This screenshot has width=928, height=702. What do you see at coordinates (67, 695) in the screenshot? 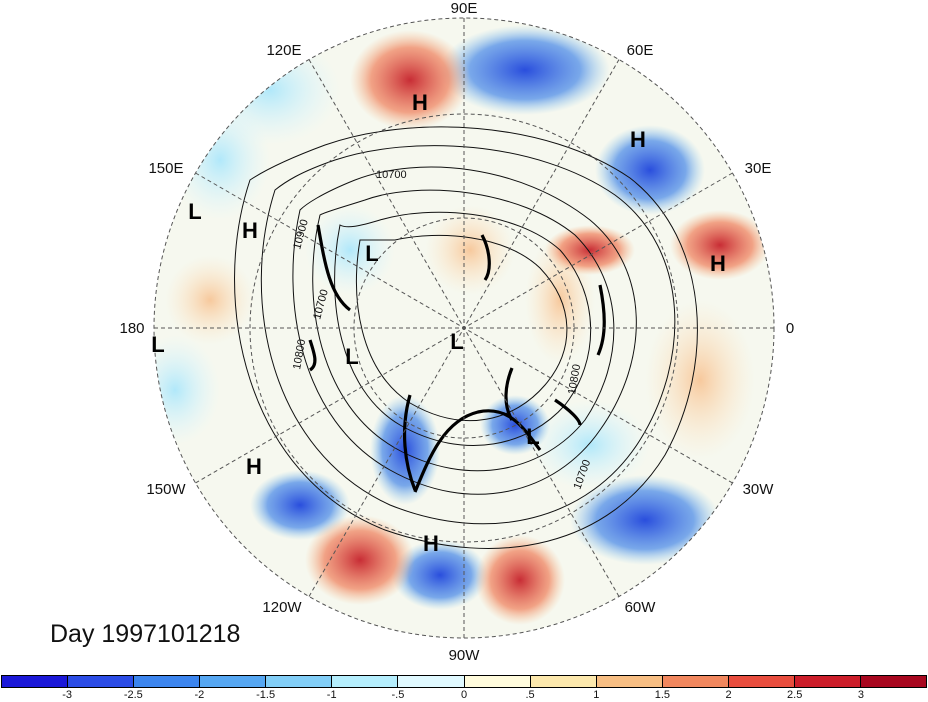
I see `colorbar-tick: -3` at bounding box center [67, 695].